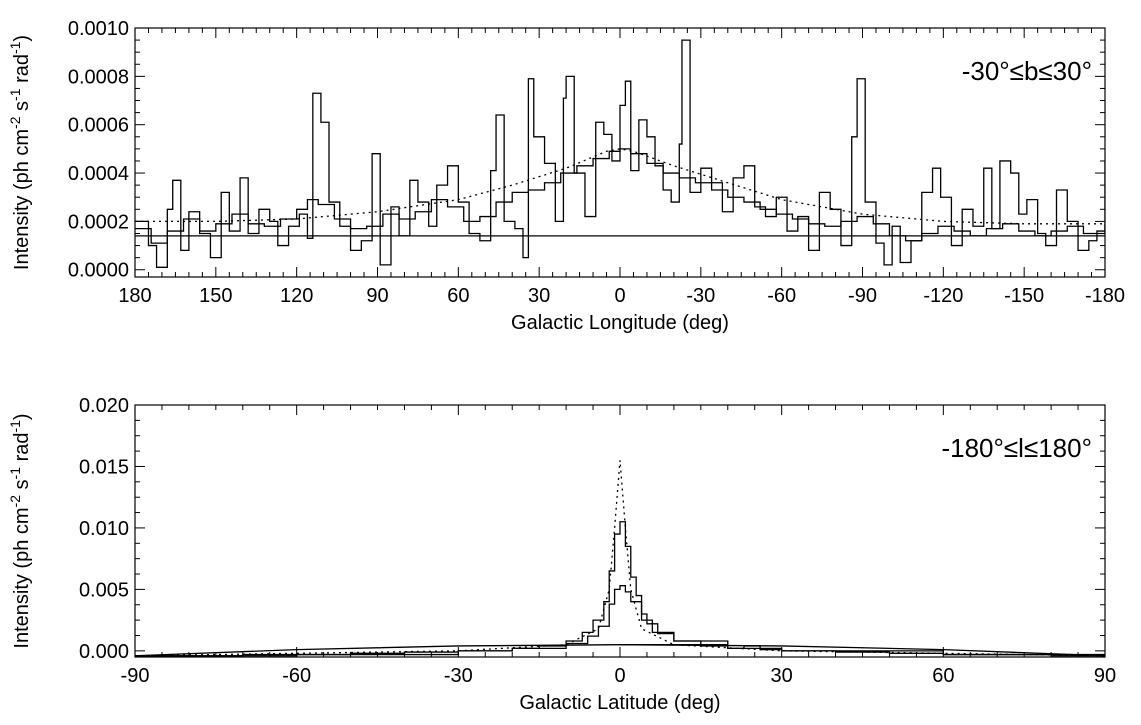 This screenshot has width=1141, height=725. What do you see at coordinates (1027, 71) in the screenshot?
I see `panel-label: -30°≤b≤30°` at bounding box center [1027, 71].